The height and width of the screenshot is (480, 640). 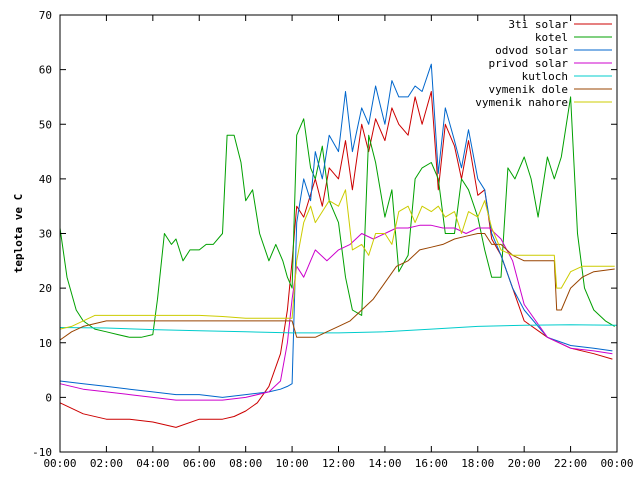 What do you see at coordinates (45, 343) in the screenshot?
I see `y-tick-label: 10` at bounding box center [45, 343].